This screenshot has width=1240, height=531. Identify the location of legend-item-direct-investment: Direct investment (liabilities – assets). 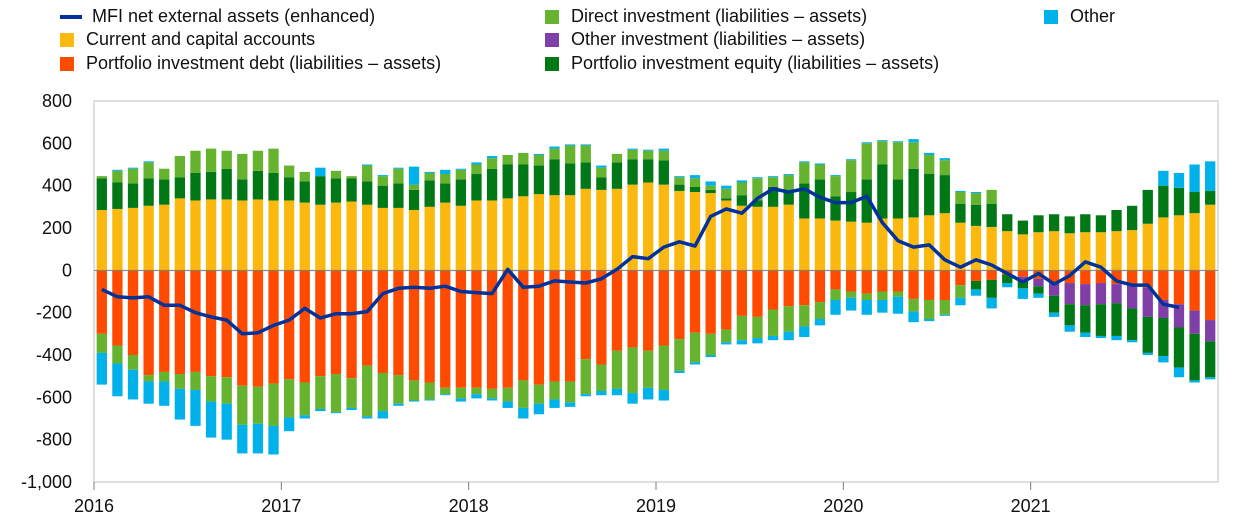
(706, 16).